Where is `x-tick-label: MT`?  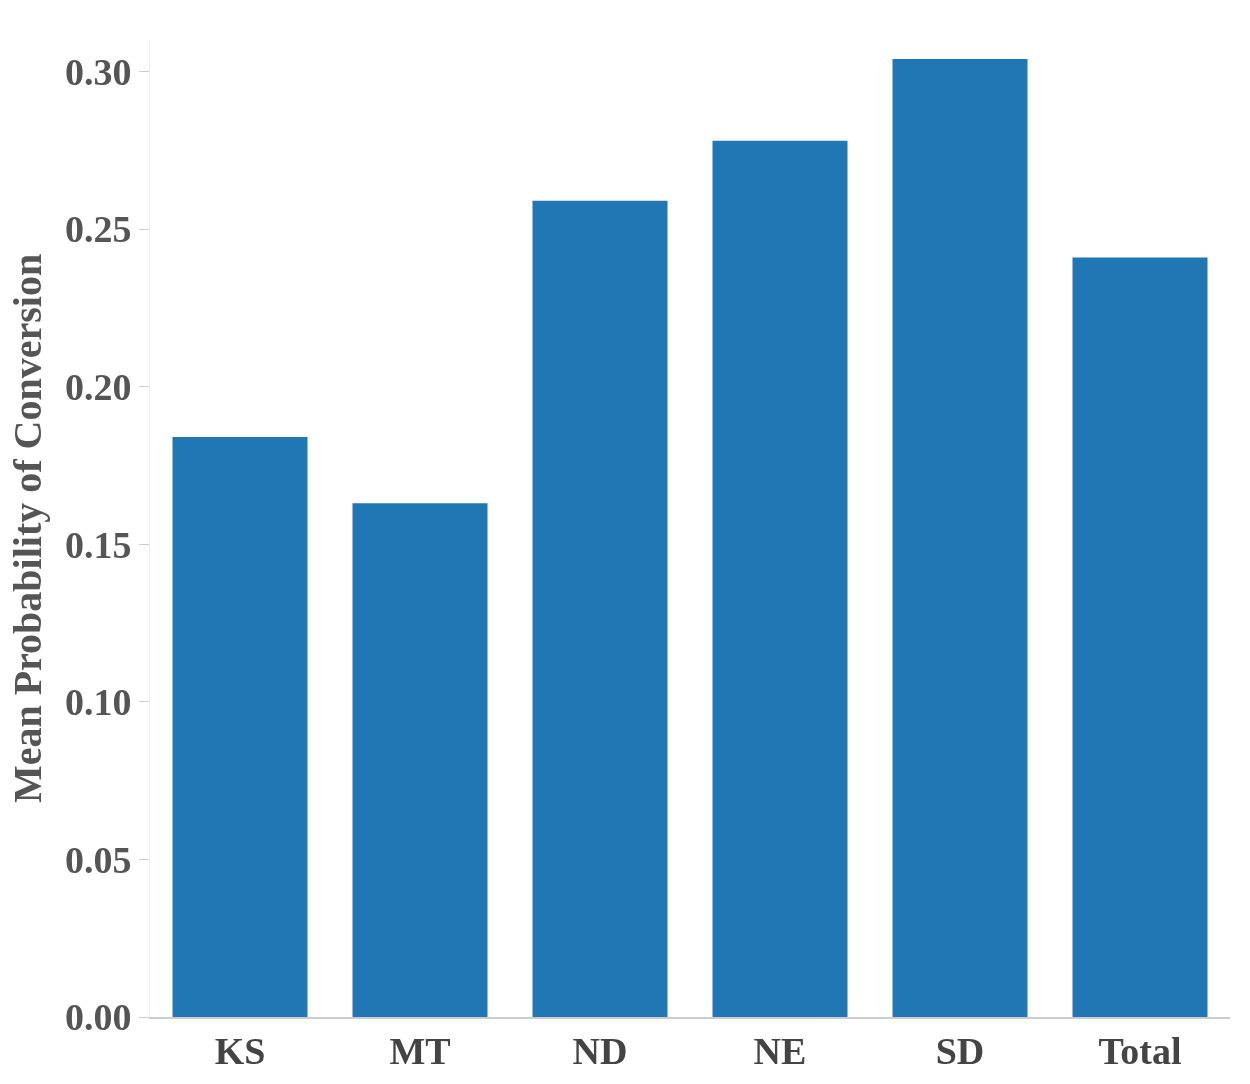 x-tick-label: MT is located at coordinates (420, 1051).